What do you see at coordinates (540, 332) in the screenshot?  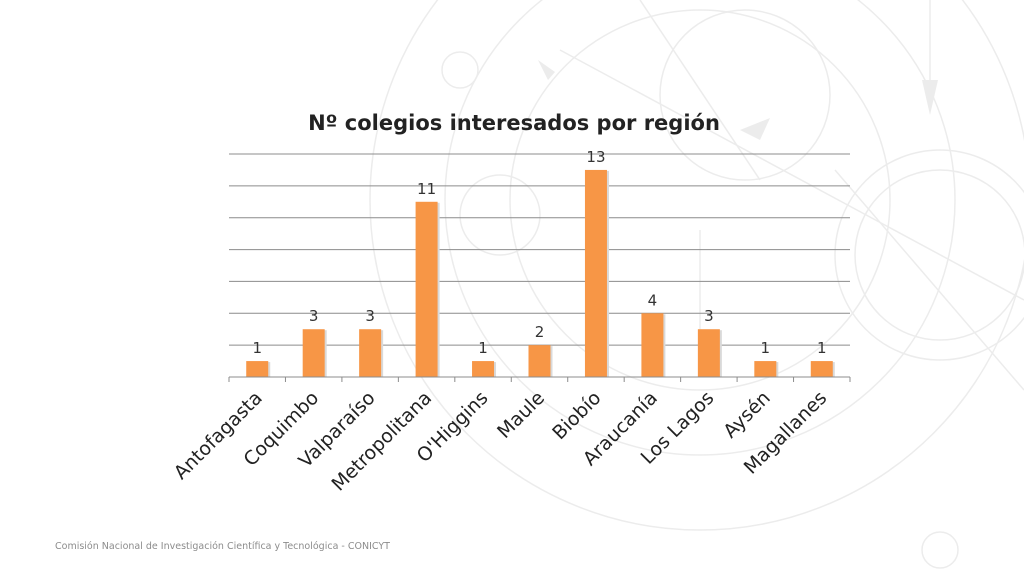 I see `data-label: 2` at bounding box center [540, 332].